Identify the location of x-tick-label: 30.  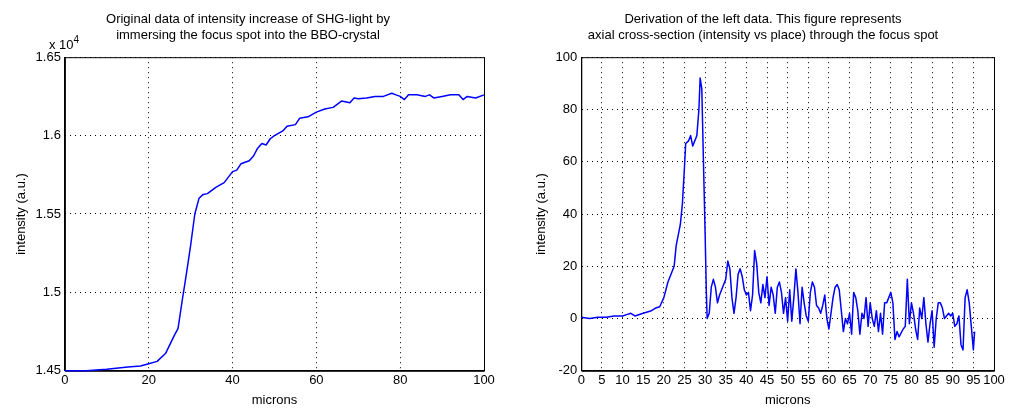
(705, 380).